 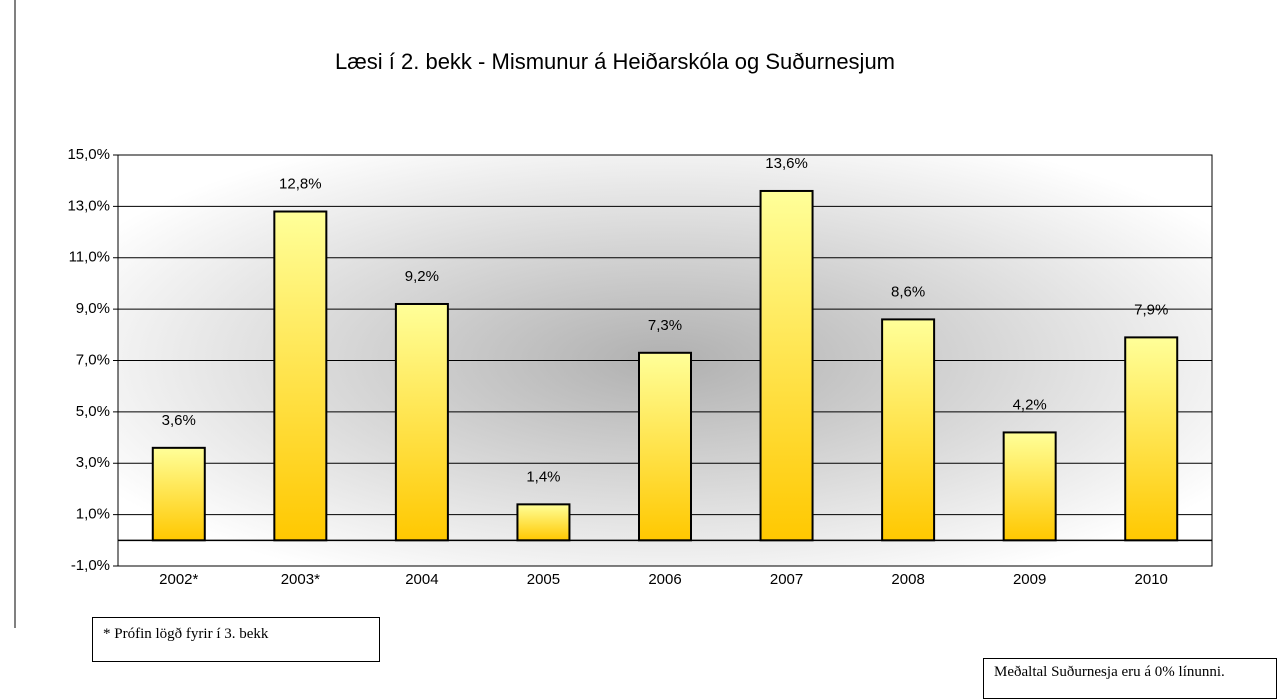 What do you see at coordinates (1130, 678) in the screenshot?
I see `note: Meðaltal Suðurnesja eru á 0% línunni.` at bounding box center [1130, 678].